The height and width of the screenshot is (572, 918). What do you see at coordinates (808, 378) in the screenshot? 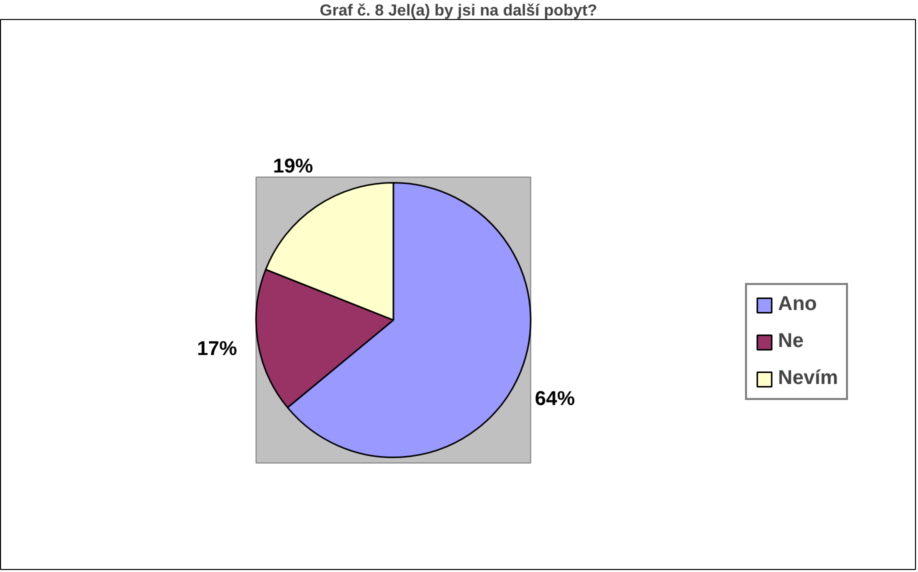
I see `legend-label: Nevím` at bounding box center [808, 378].